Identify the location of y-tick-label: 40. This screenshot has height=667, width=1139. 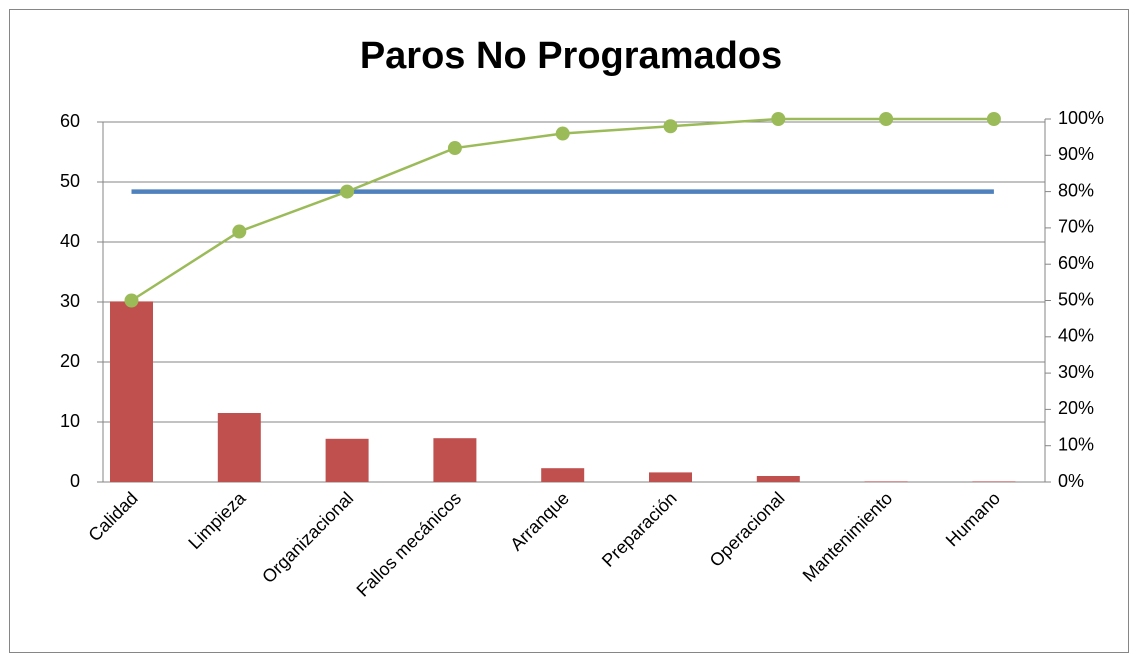
(70, 241).